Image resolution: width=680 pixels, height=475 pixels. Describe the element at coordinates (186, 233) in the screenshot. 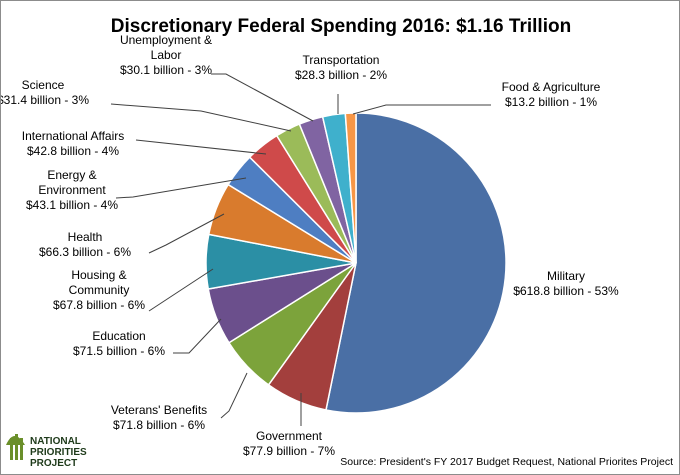

I see `leader-line-health` at that location.